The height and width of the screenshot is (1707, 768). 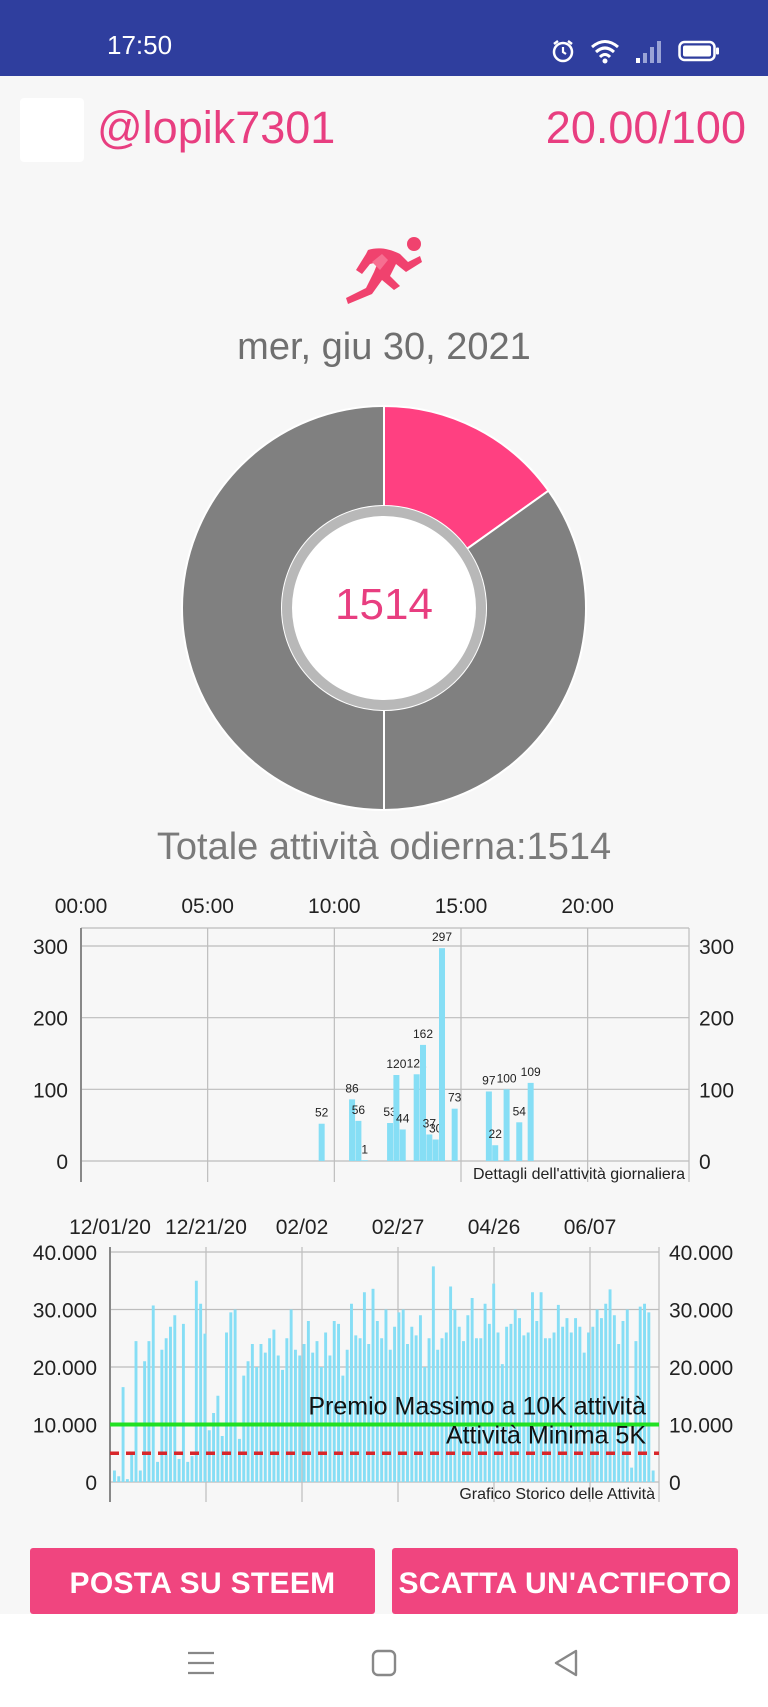 I want to click on y-tick-label-left: 30.000, so click(x=65, y=1311).